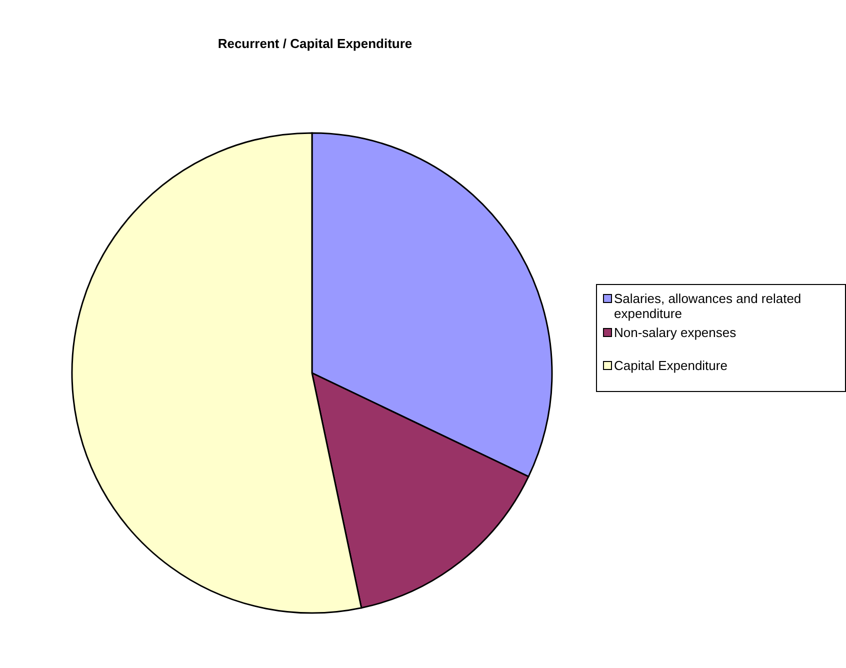  What do you see at coordinates (671, 365) in the screenshot?
I see `legend-label: Capital Expenditure` at bounding box center [671, 365].